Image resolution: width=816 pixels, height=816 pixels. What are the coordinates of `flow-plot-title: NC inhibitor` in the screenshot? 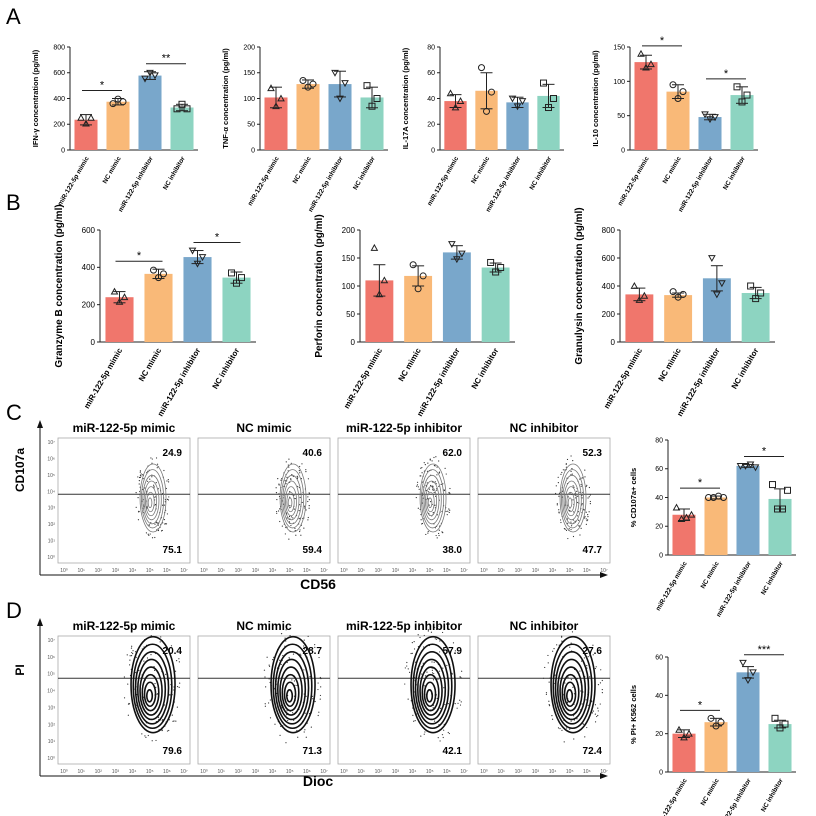 It's located at (544, 428).